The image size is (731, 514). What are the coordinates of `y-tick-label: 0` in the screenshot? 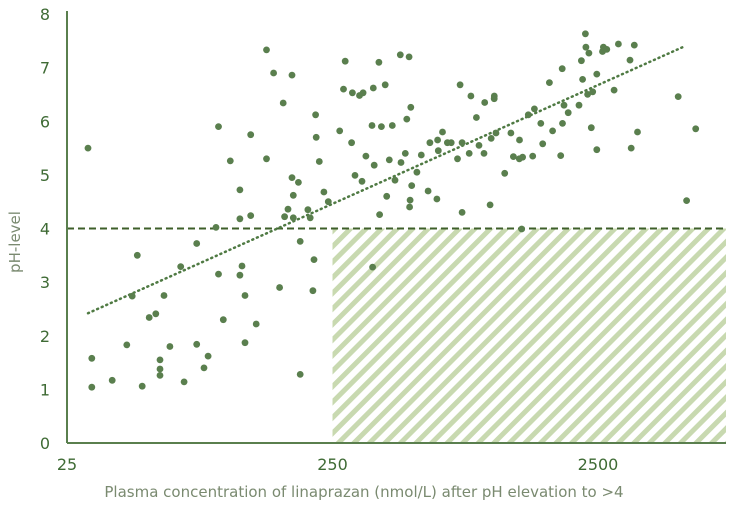 It's located at (45, 443).